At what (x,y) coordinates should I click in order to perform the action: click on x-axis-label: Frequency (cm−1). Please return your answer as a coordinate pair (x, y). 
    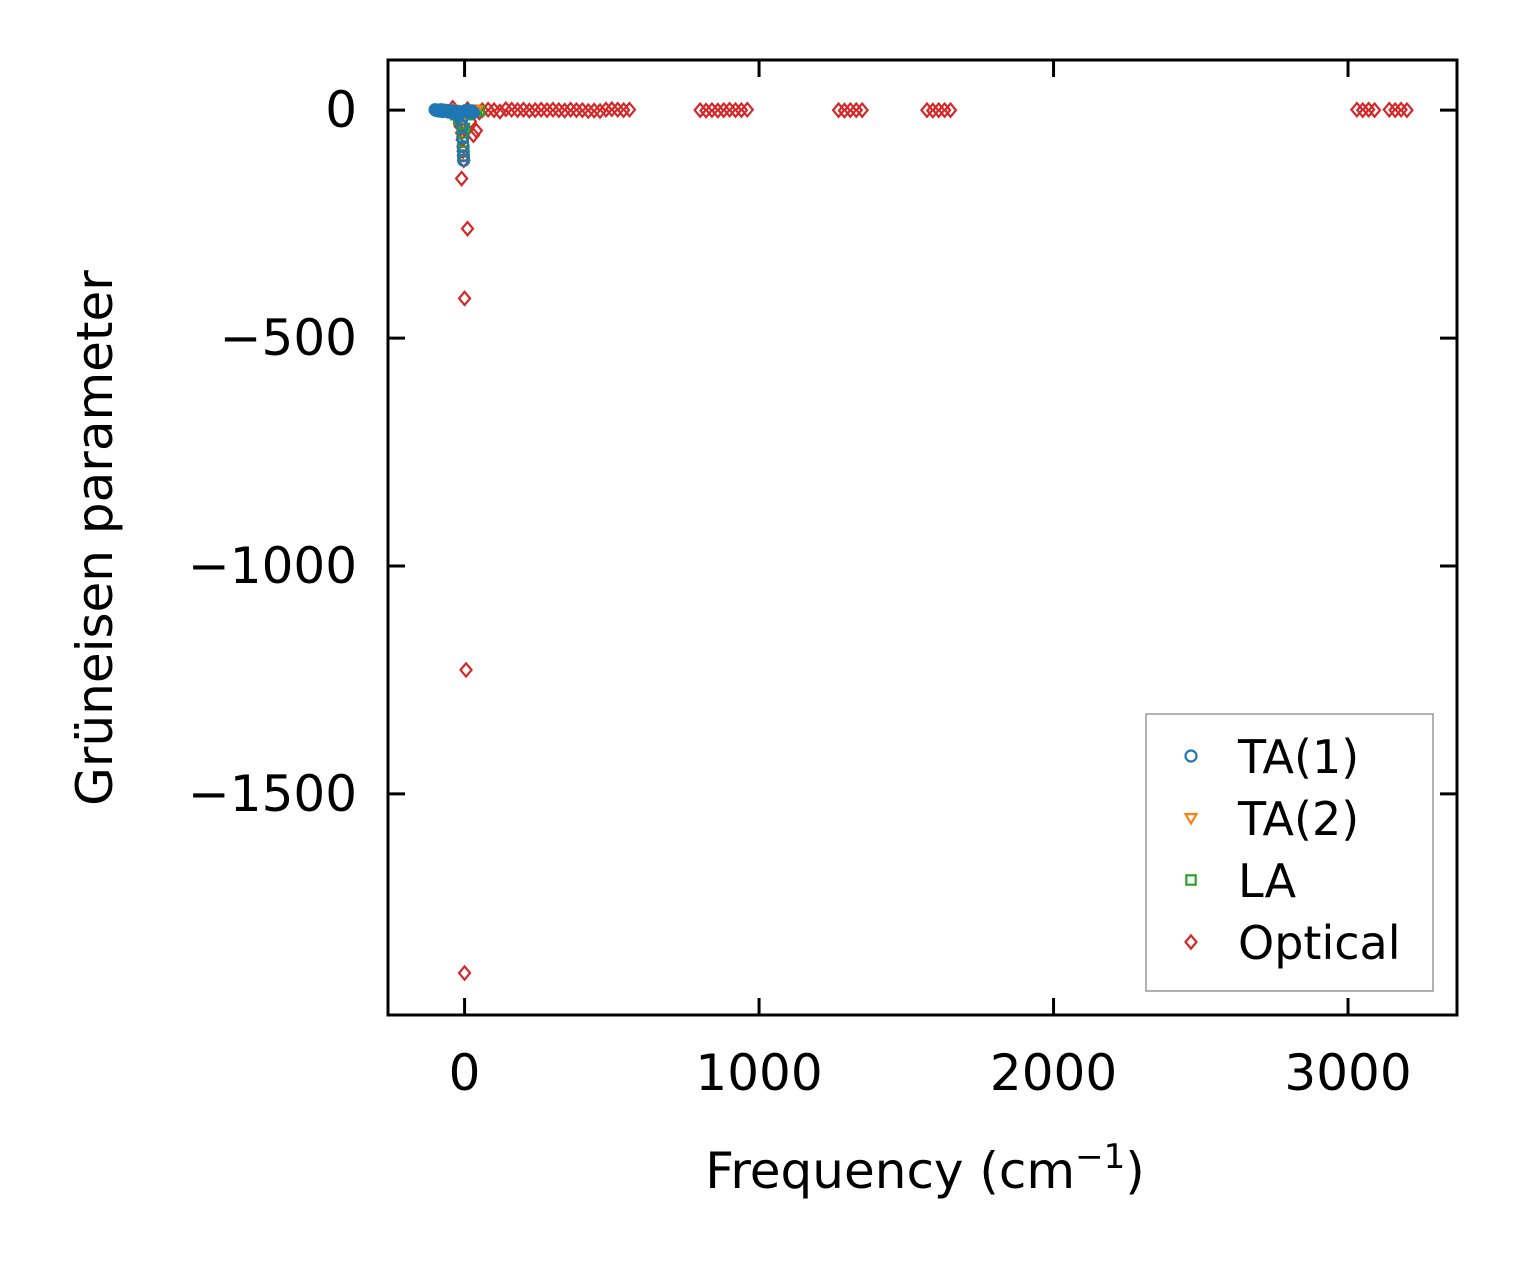
    Looking at the image, I should click on (925, 1168).